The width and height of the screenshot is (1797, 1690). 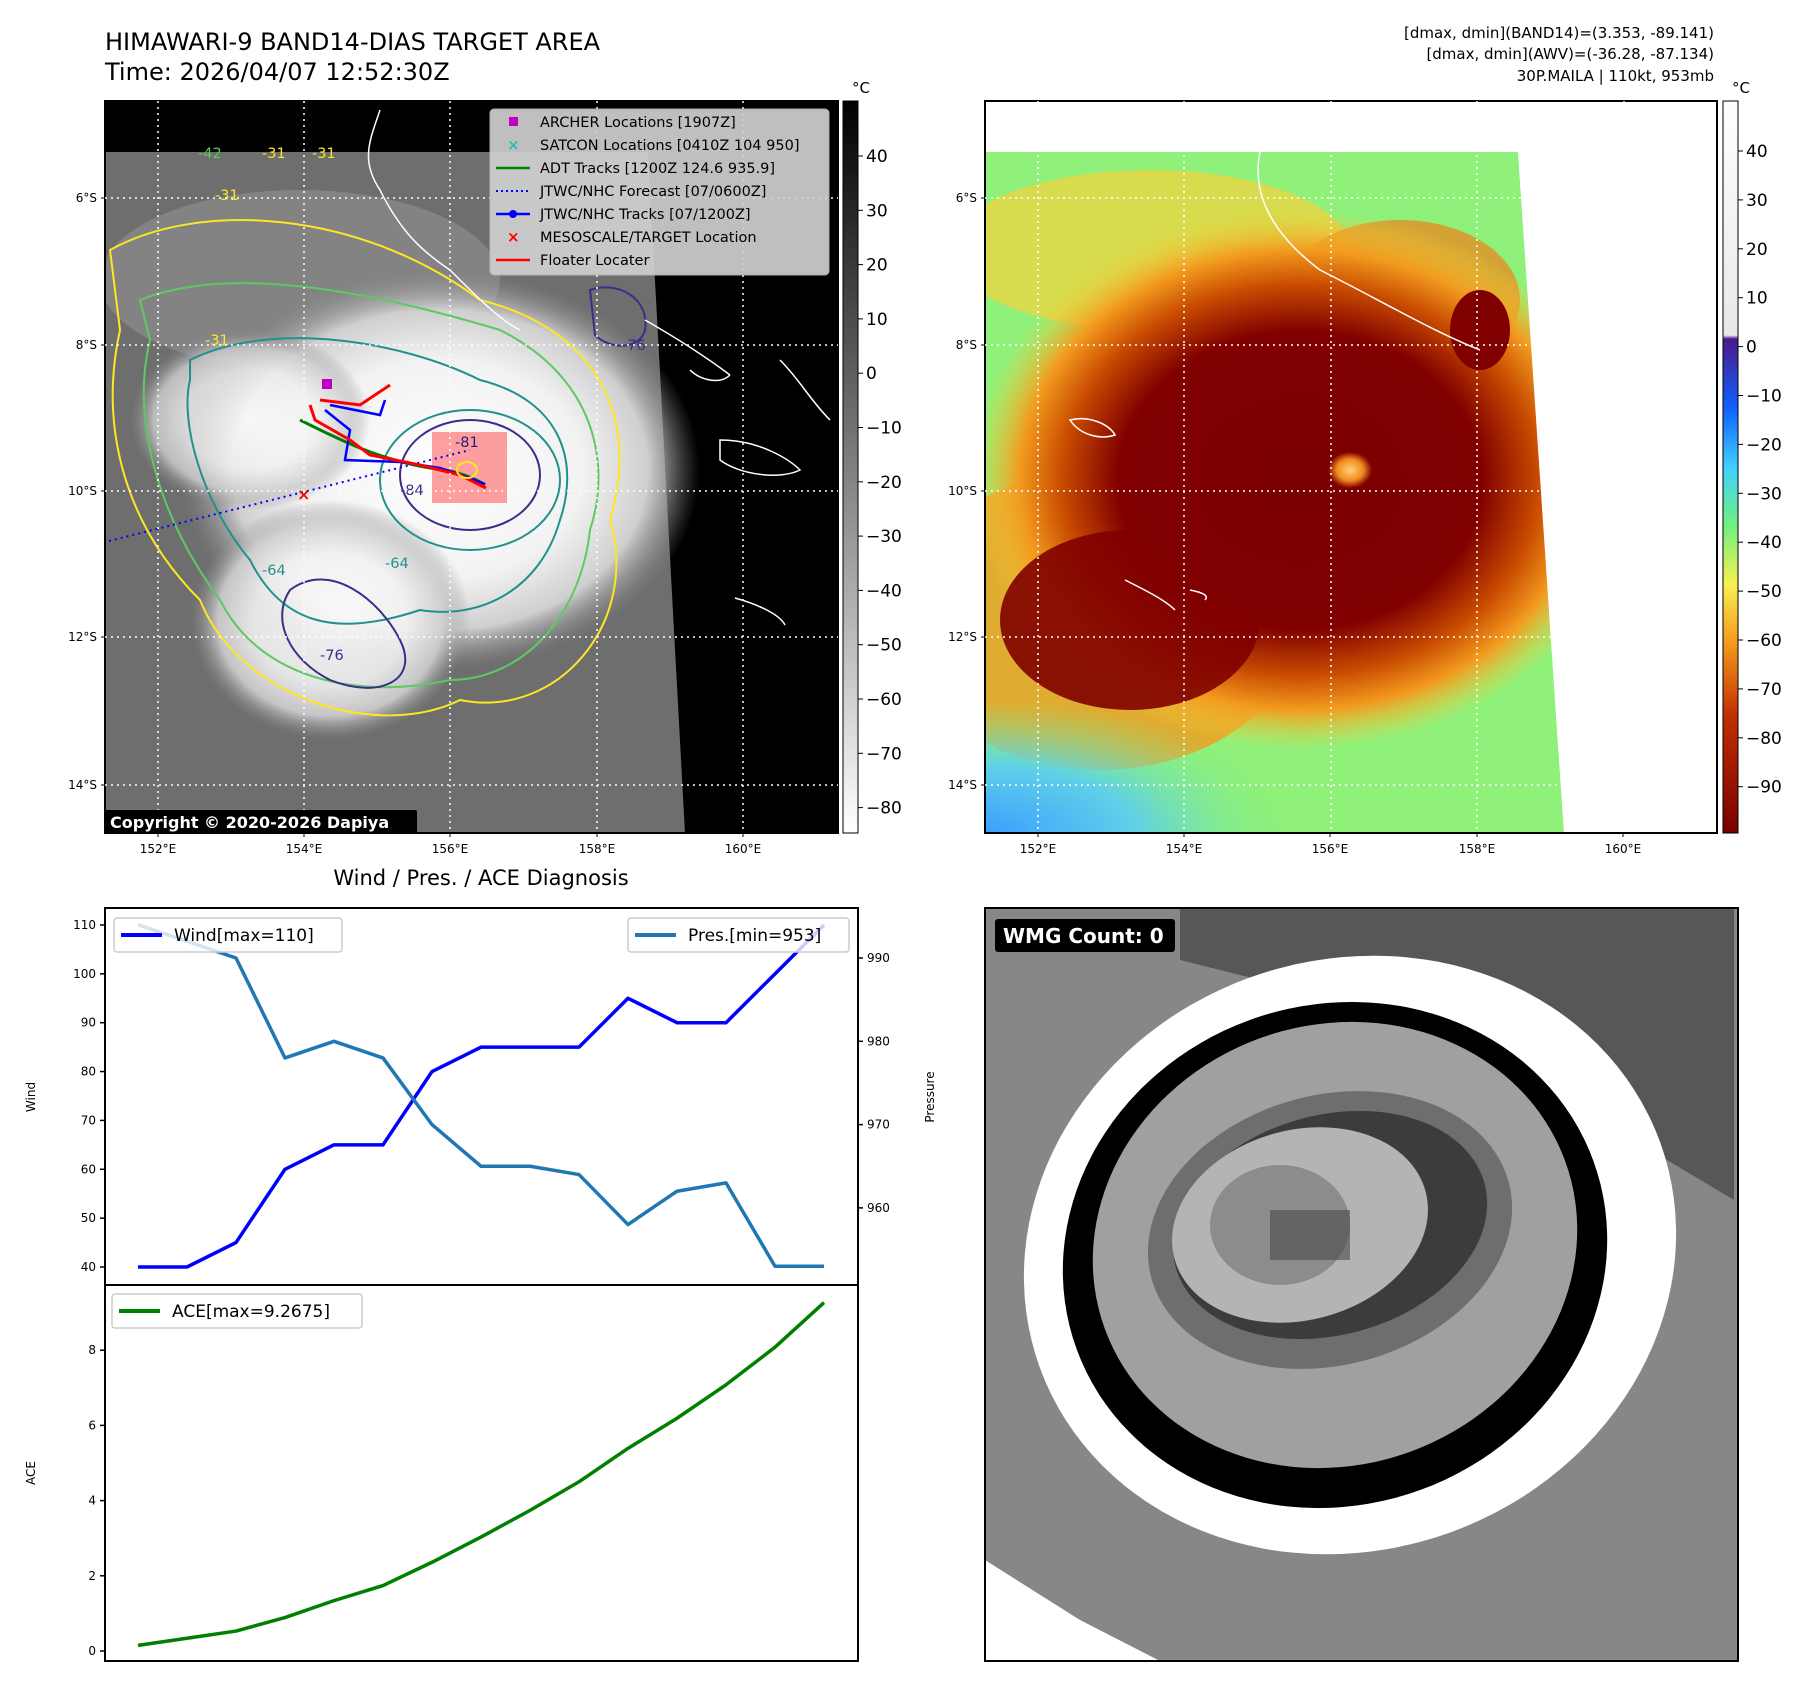 I want to click on floater-box, so click(x=469, y=467).